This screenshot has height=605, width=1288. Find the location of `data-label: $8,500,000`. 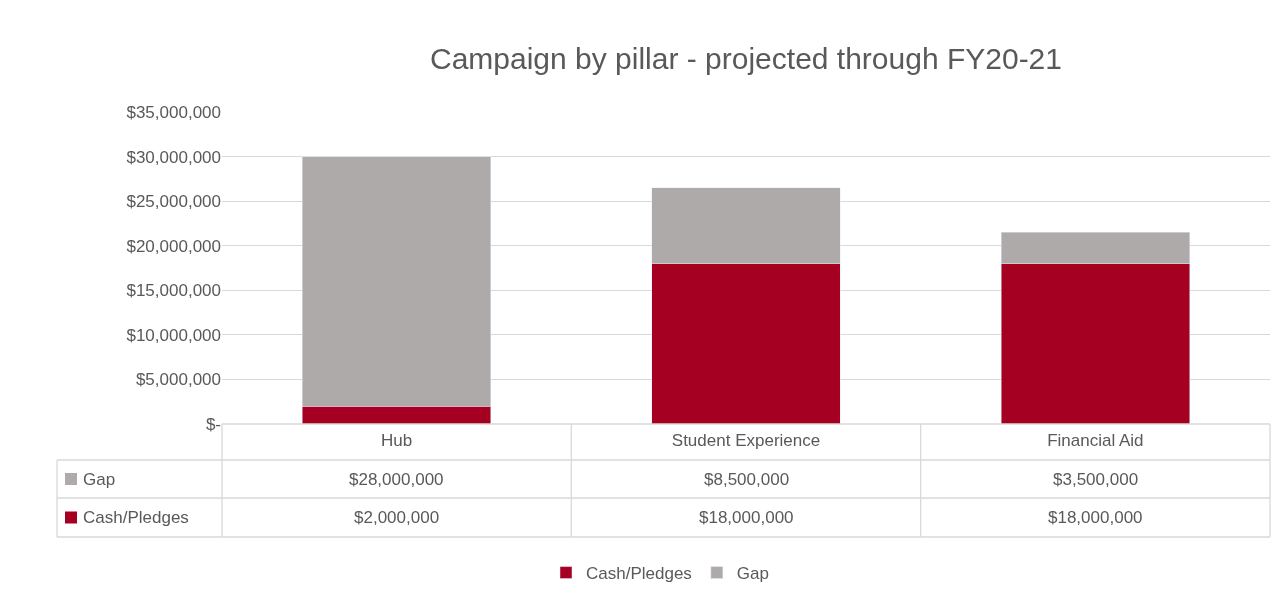

data-label: $8,500,000 is located at coordinates (747, 479).